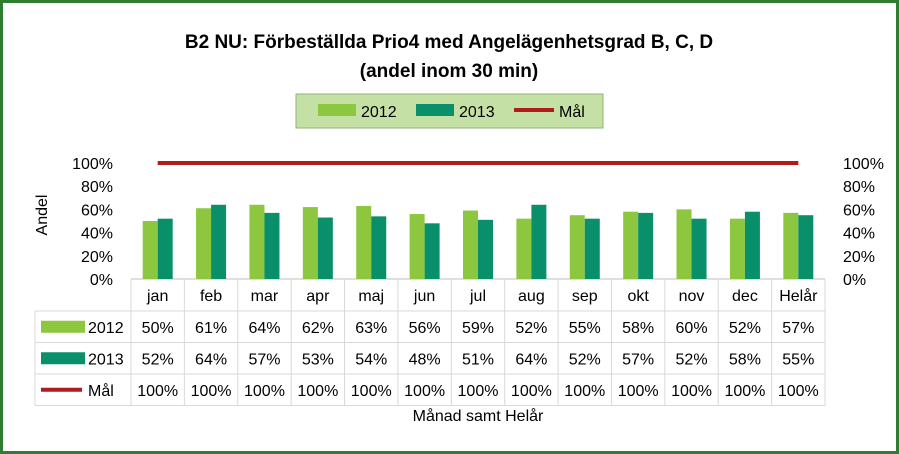  What do you see at coordinates (859, 187) in the screenshot?
I see `y-tick-right: 80%` at bounding box center [859, 187].